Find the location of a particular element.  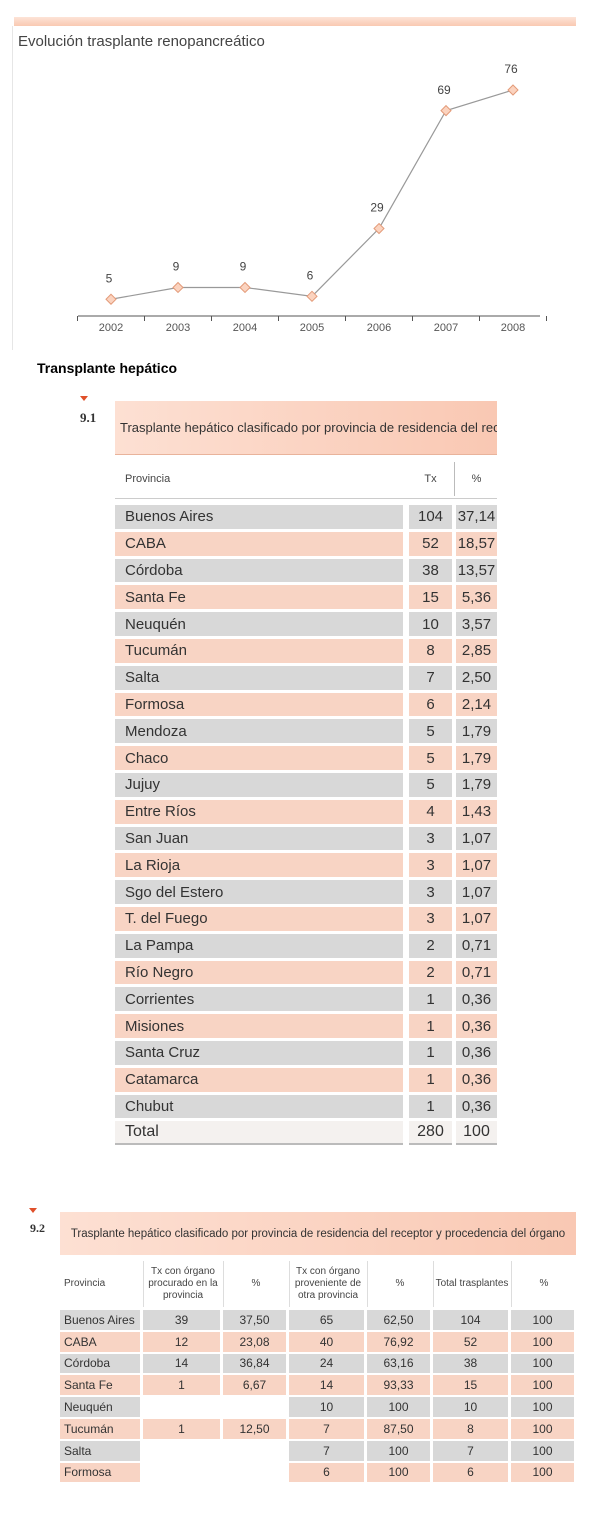

data-label: 69 is located at coordinates (444, 90).